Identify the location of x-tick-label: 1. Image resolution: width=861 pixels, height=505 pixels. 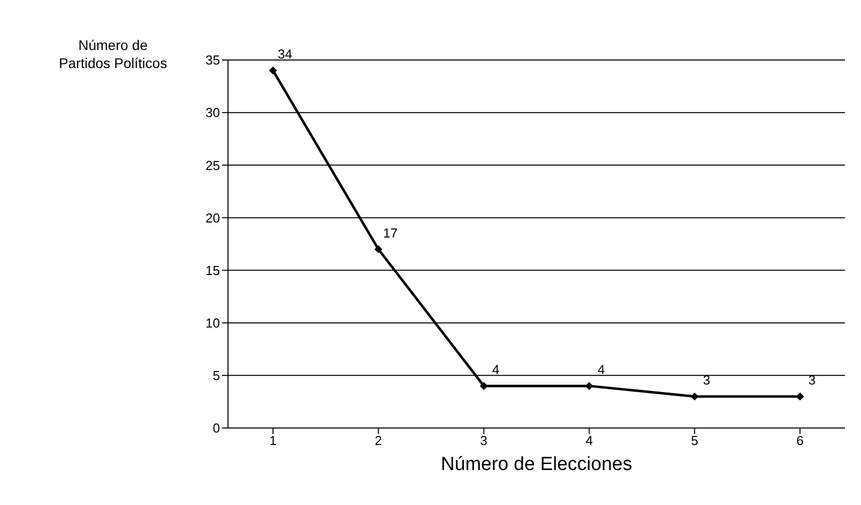
(273, 440).